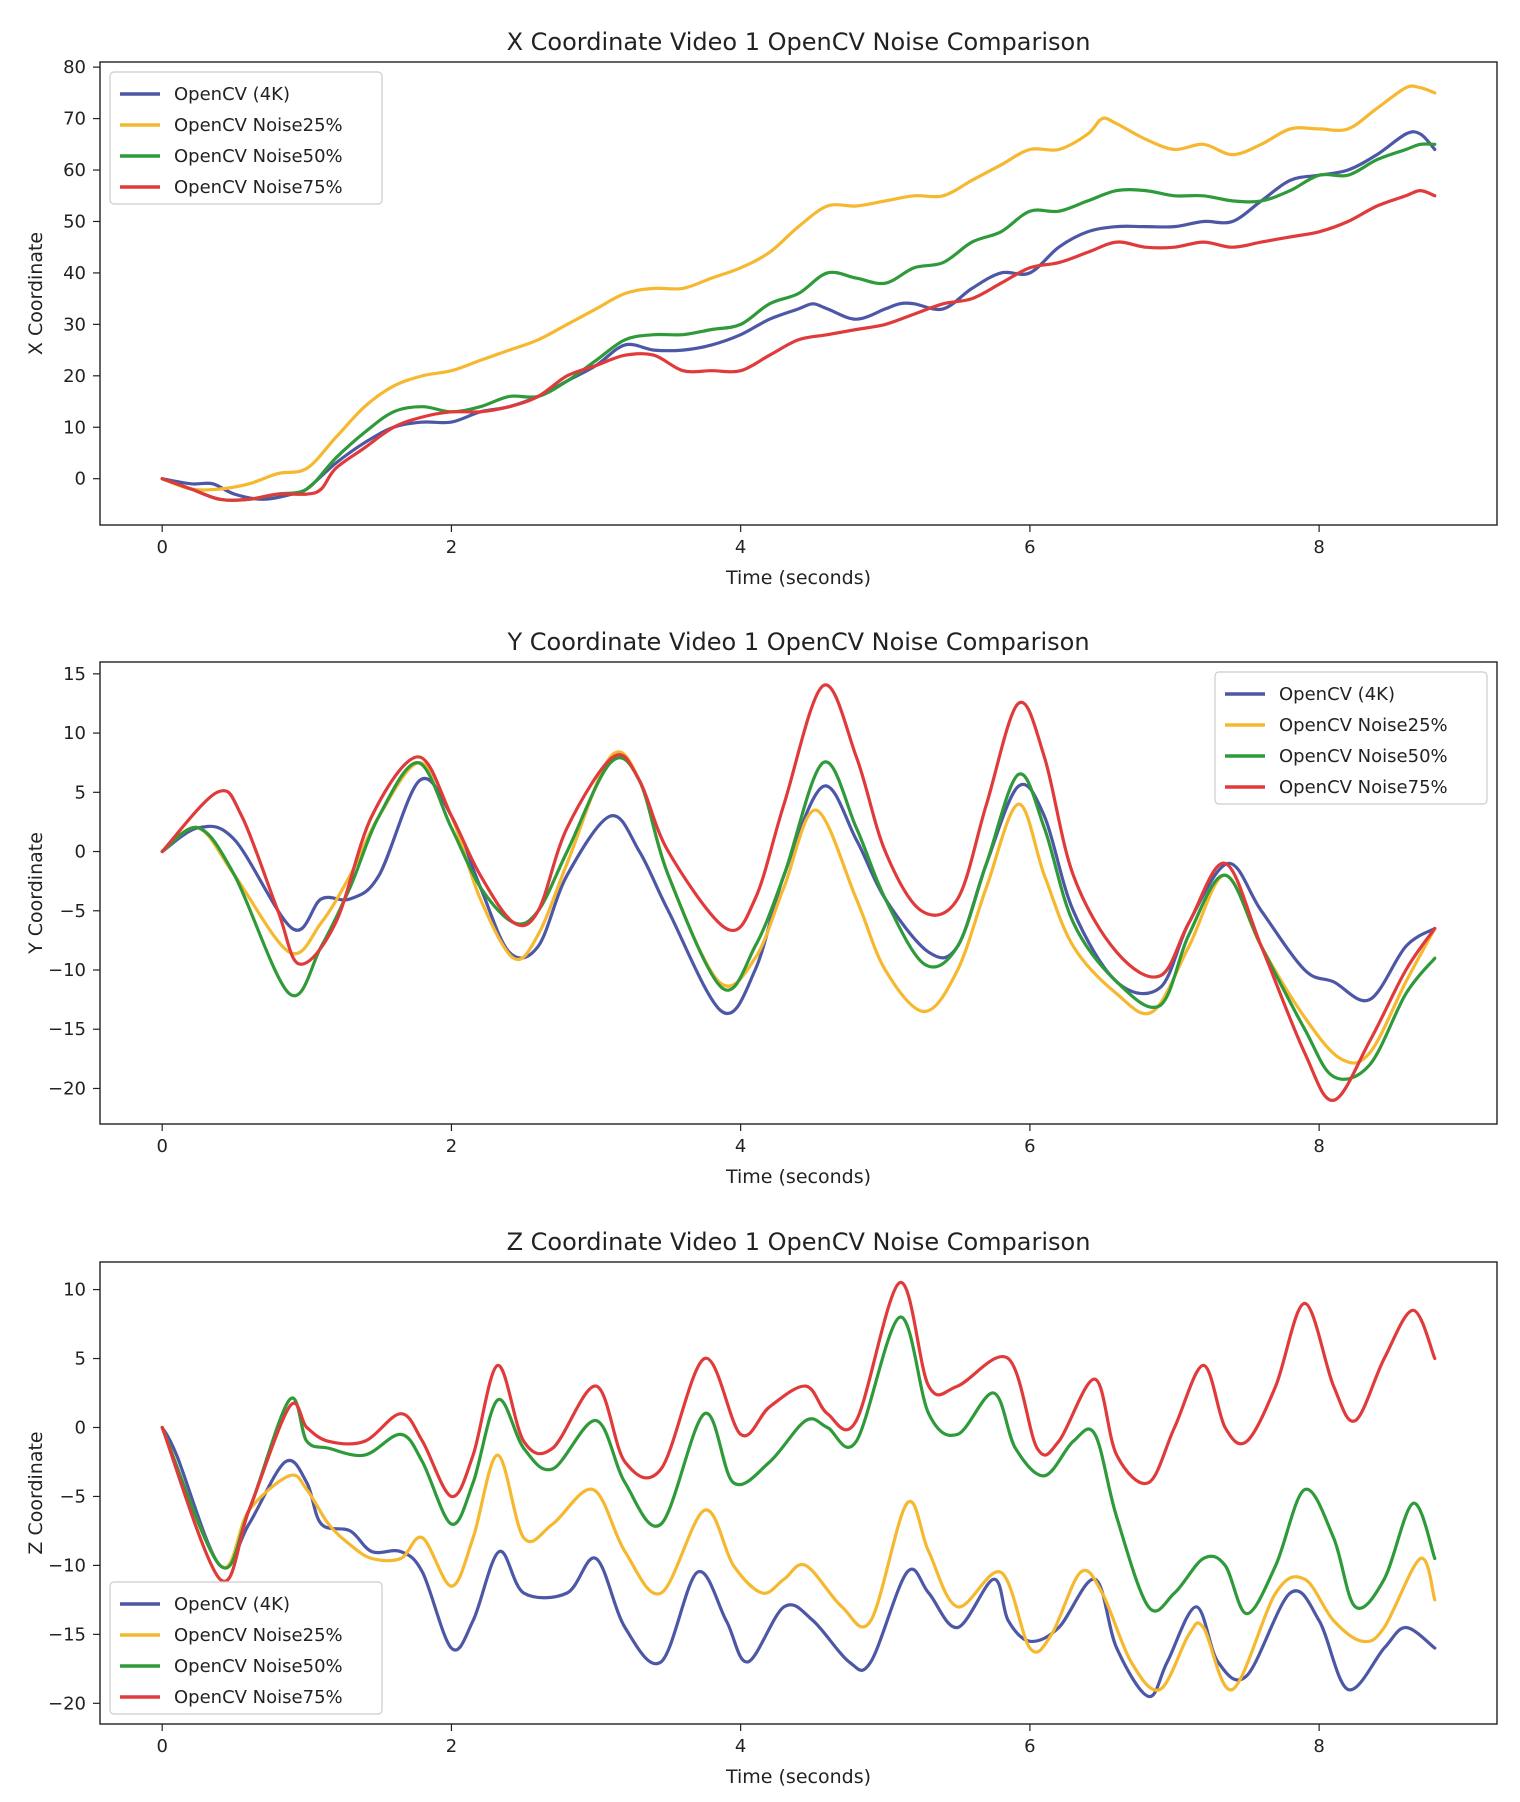 The width and height of the screenshot is (1520, 1802). I want to click on y-tick-label: 70, so click(74, 119).